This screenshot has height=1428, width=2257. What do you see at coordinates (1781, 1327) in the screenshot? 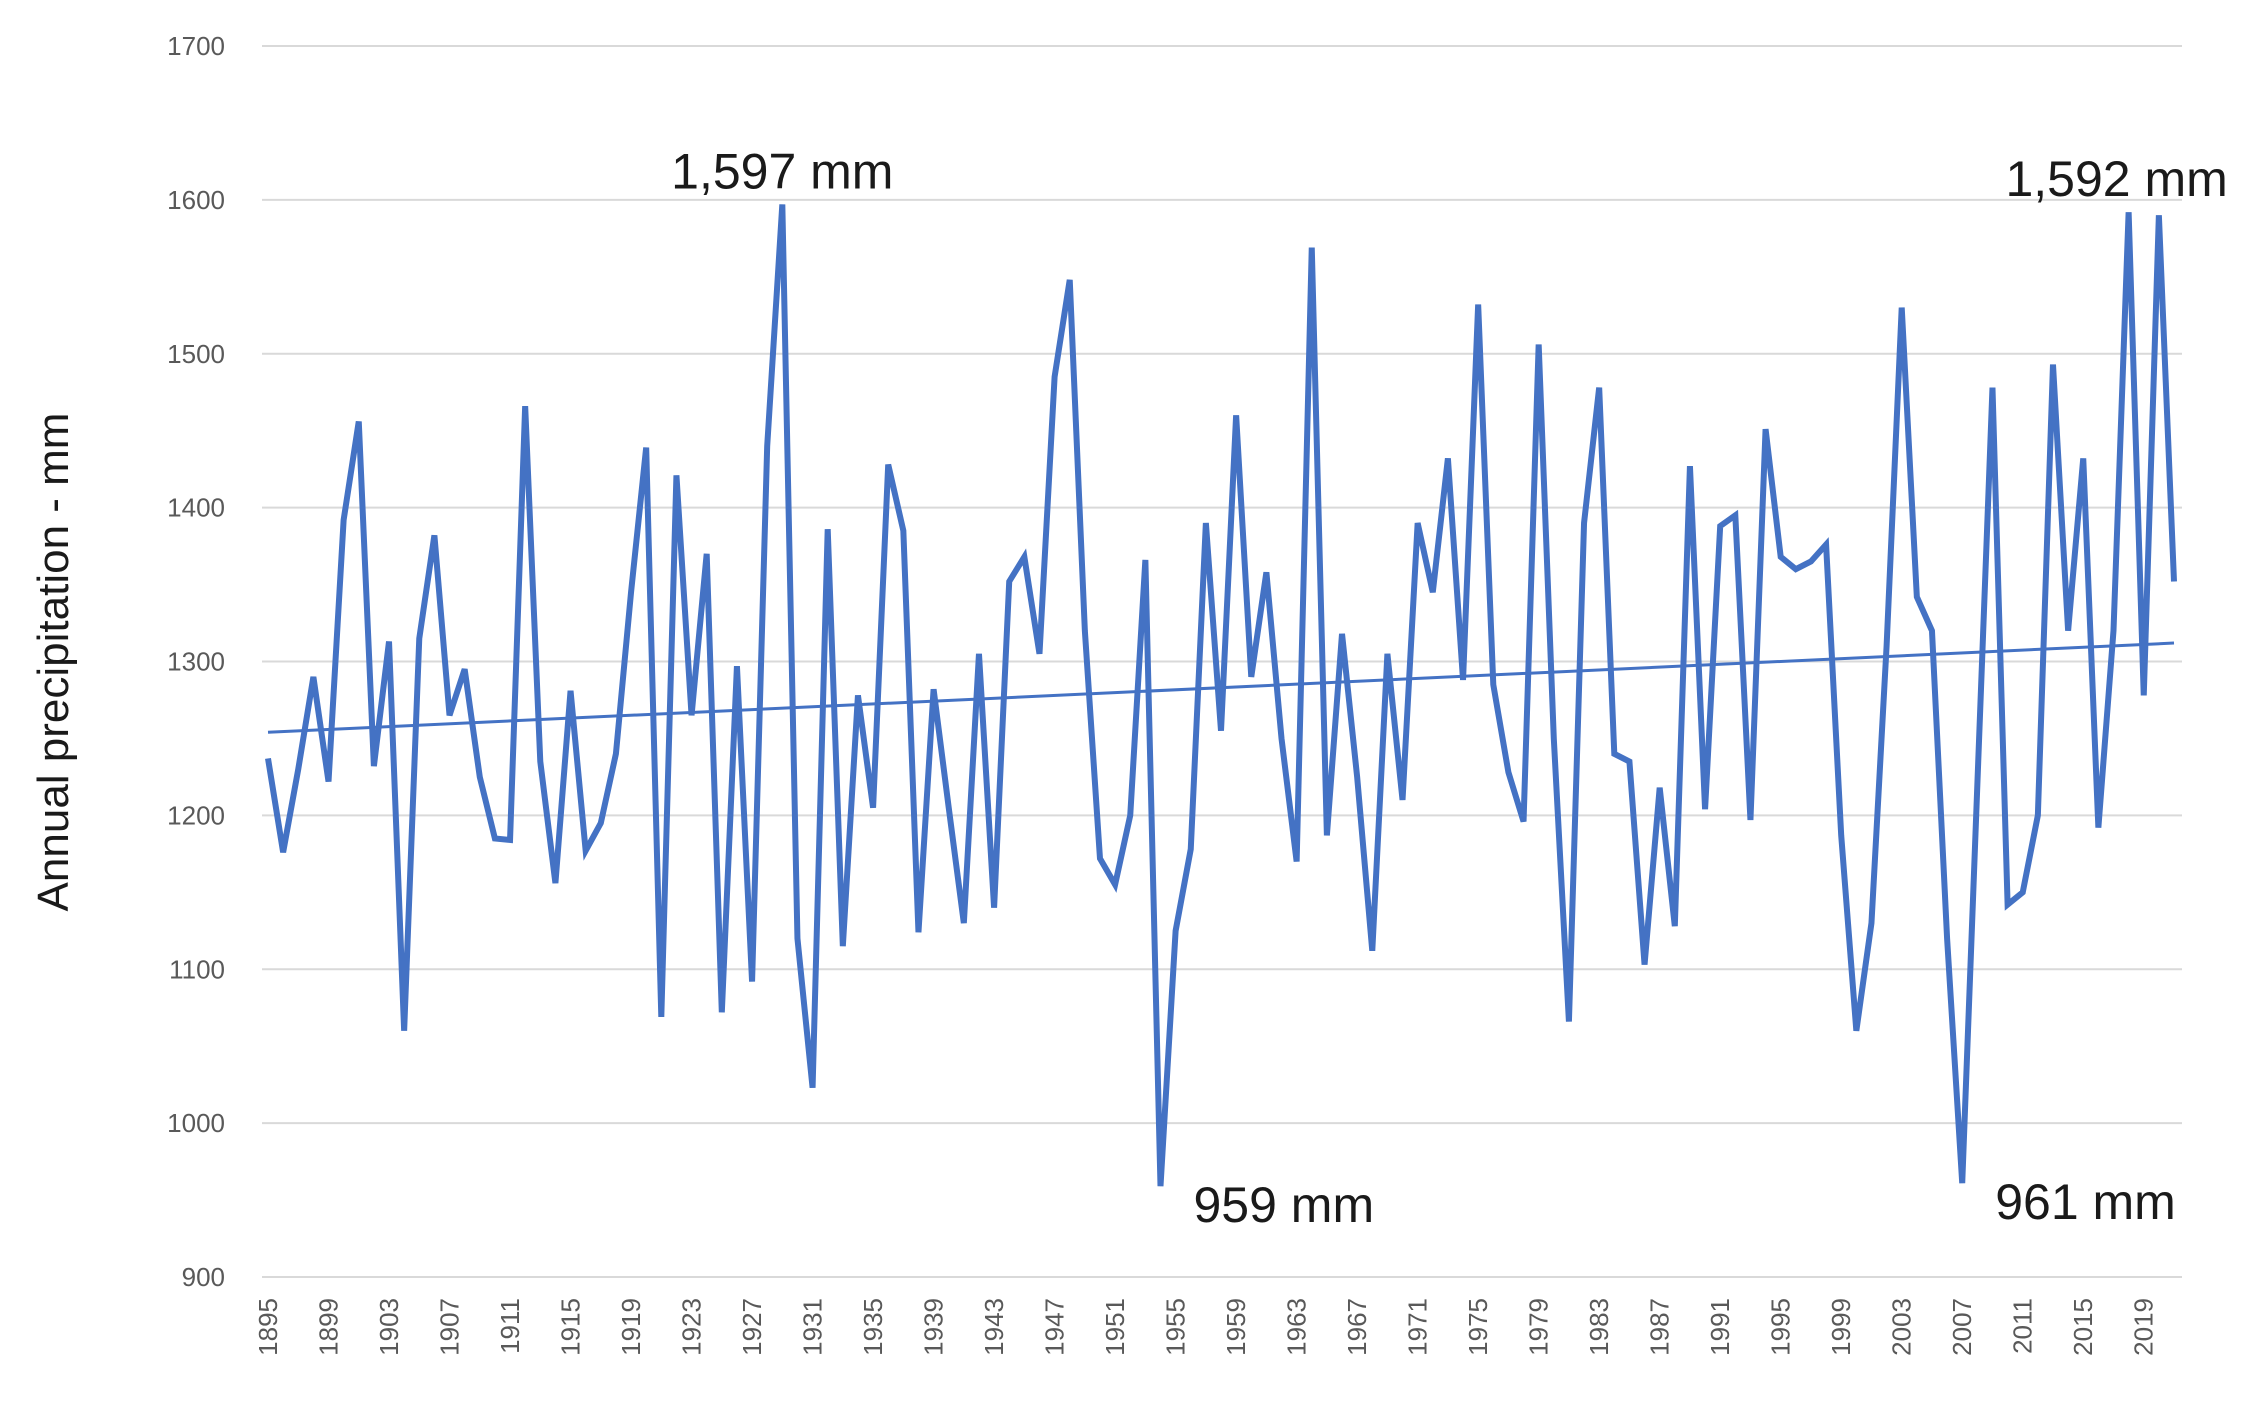
I see `x-tick-label: 1995` at bounding box center [1781, 1327].